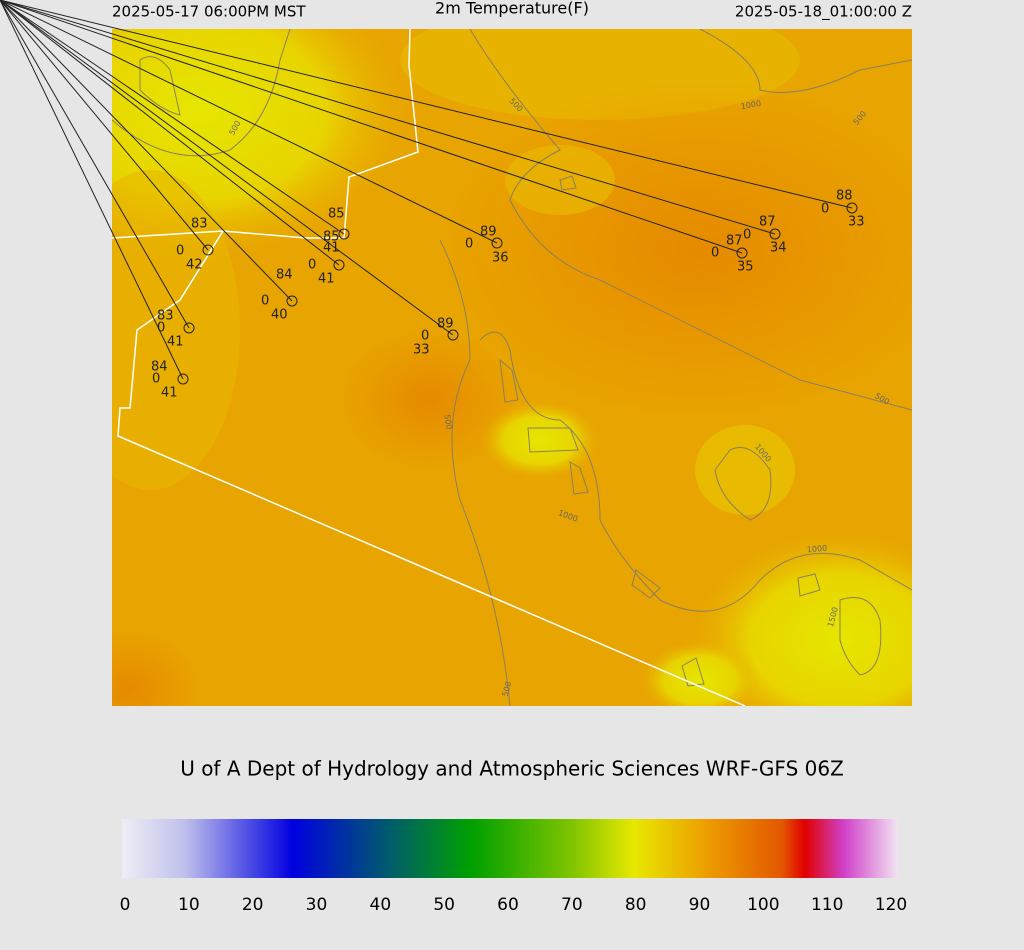 The image size is (1024, 950). I want to click on colorbar-tick-label: 80, so click(636, 905).